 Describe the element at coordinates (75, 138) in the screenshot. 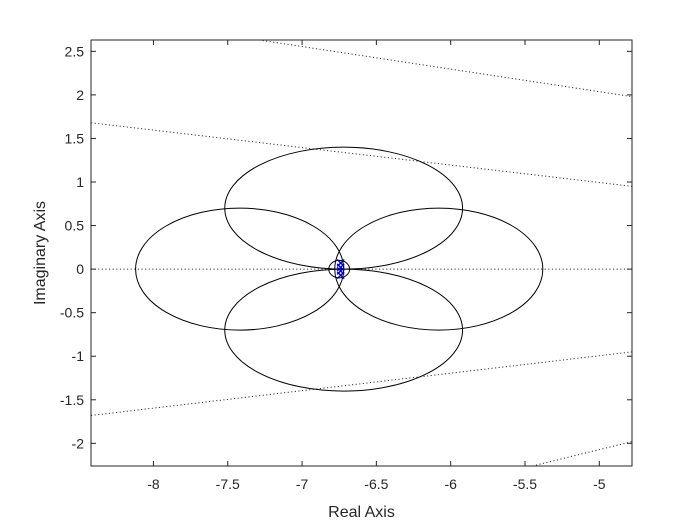

I see `y-tick-label: 1.5` at that location.